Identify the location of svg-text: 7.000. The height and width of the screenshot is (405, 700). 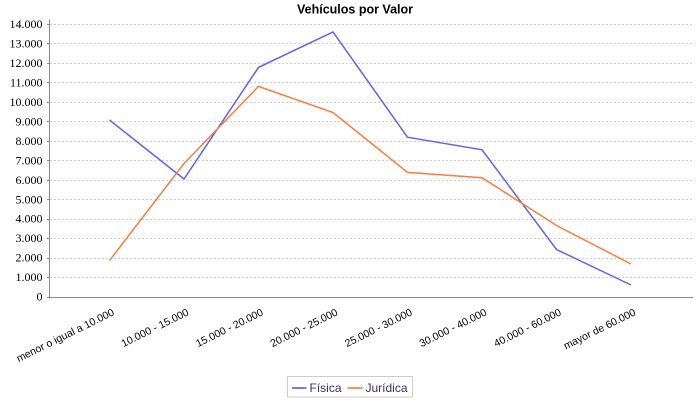
(29, 160).